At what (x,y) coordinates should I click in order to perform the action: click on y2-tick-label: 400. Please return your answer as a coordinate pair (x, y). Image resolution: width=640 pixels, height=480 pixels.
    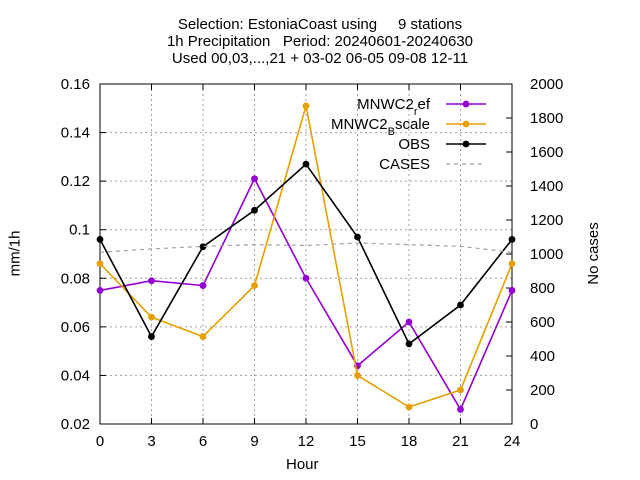
    Looking at the image, I should click on (542, 356).